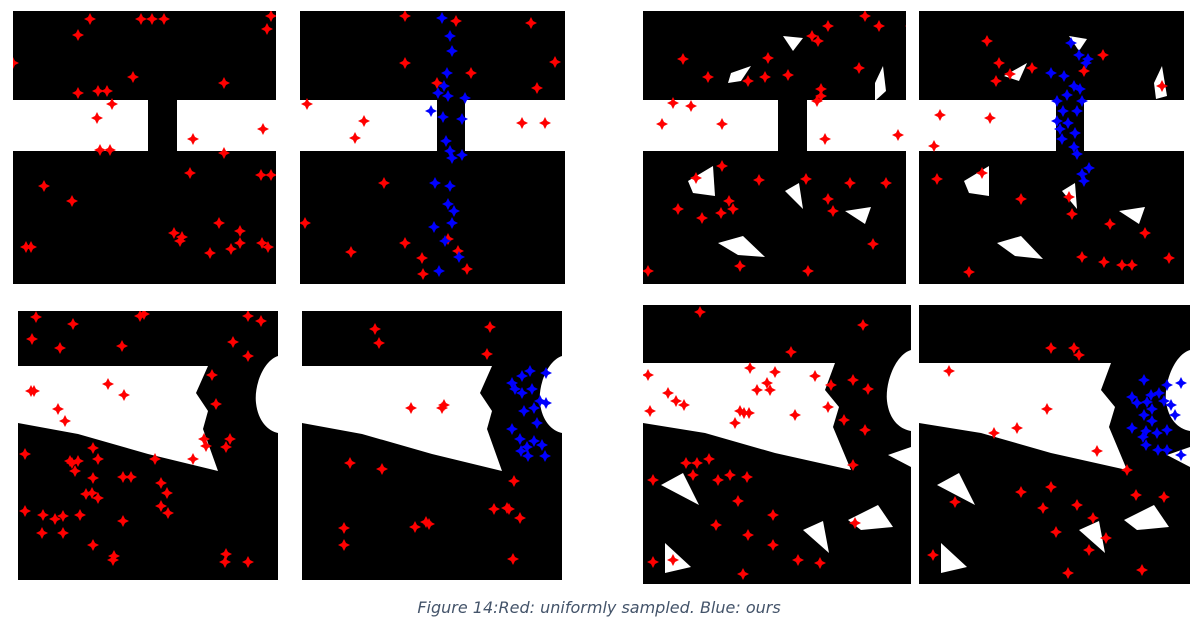  What do you see at coordinates (432, 445) in the screenshot?
I see `panel-wedge-gap-ours` at bounding box center [432, 445].